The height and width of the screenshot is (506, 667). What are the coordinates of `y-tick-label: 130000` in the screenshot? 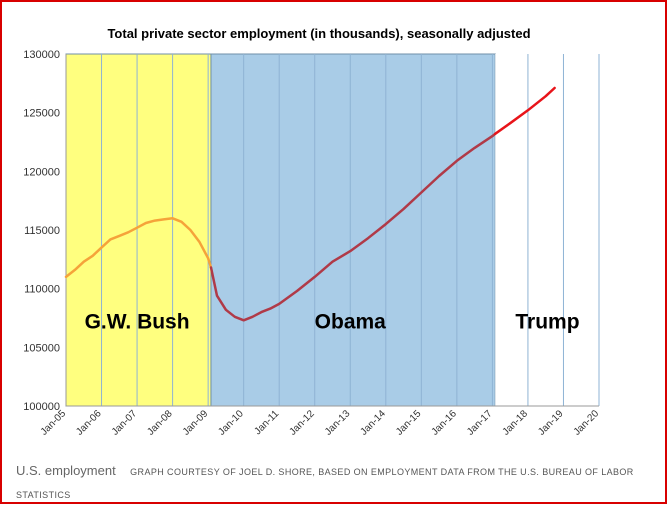 It's located at (41, 55).